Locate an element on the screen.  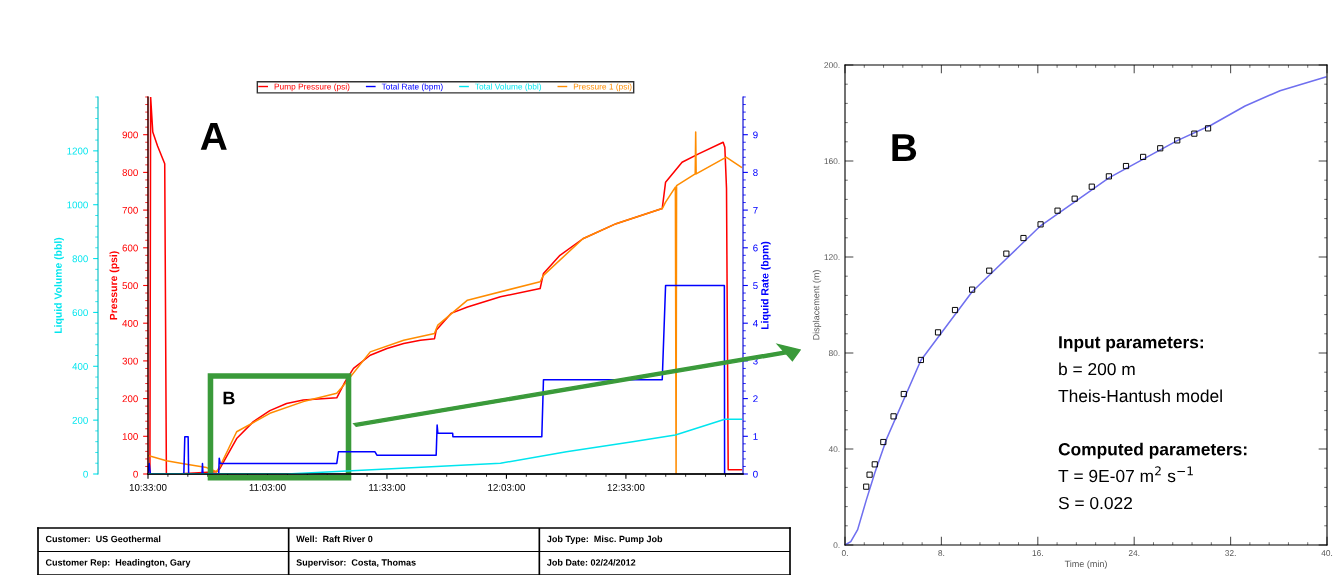
y-tick-label: 300 is located at coordinates (130, 361).